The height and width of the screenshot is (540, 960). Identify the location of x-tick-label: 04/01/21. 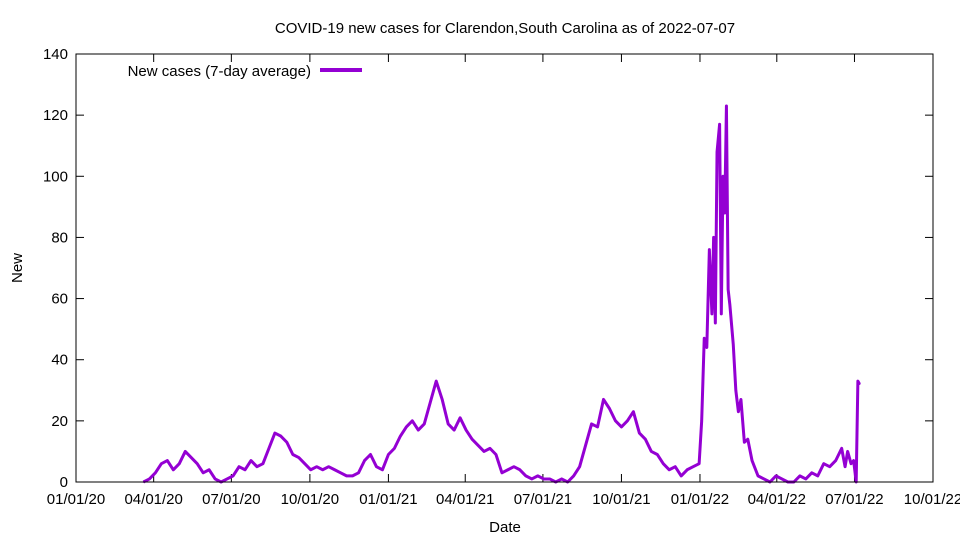
(465, 499).